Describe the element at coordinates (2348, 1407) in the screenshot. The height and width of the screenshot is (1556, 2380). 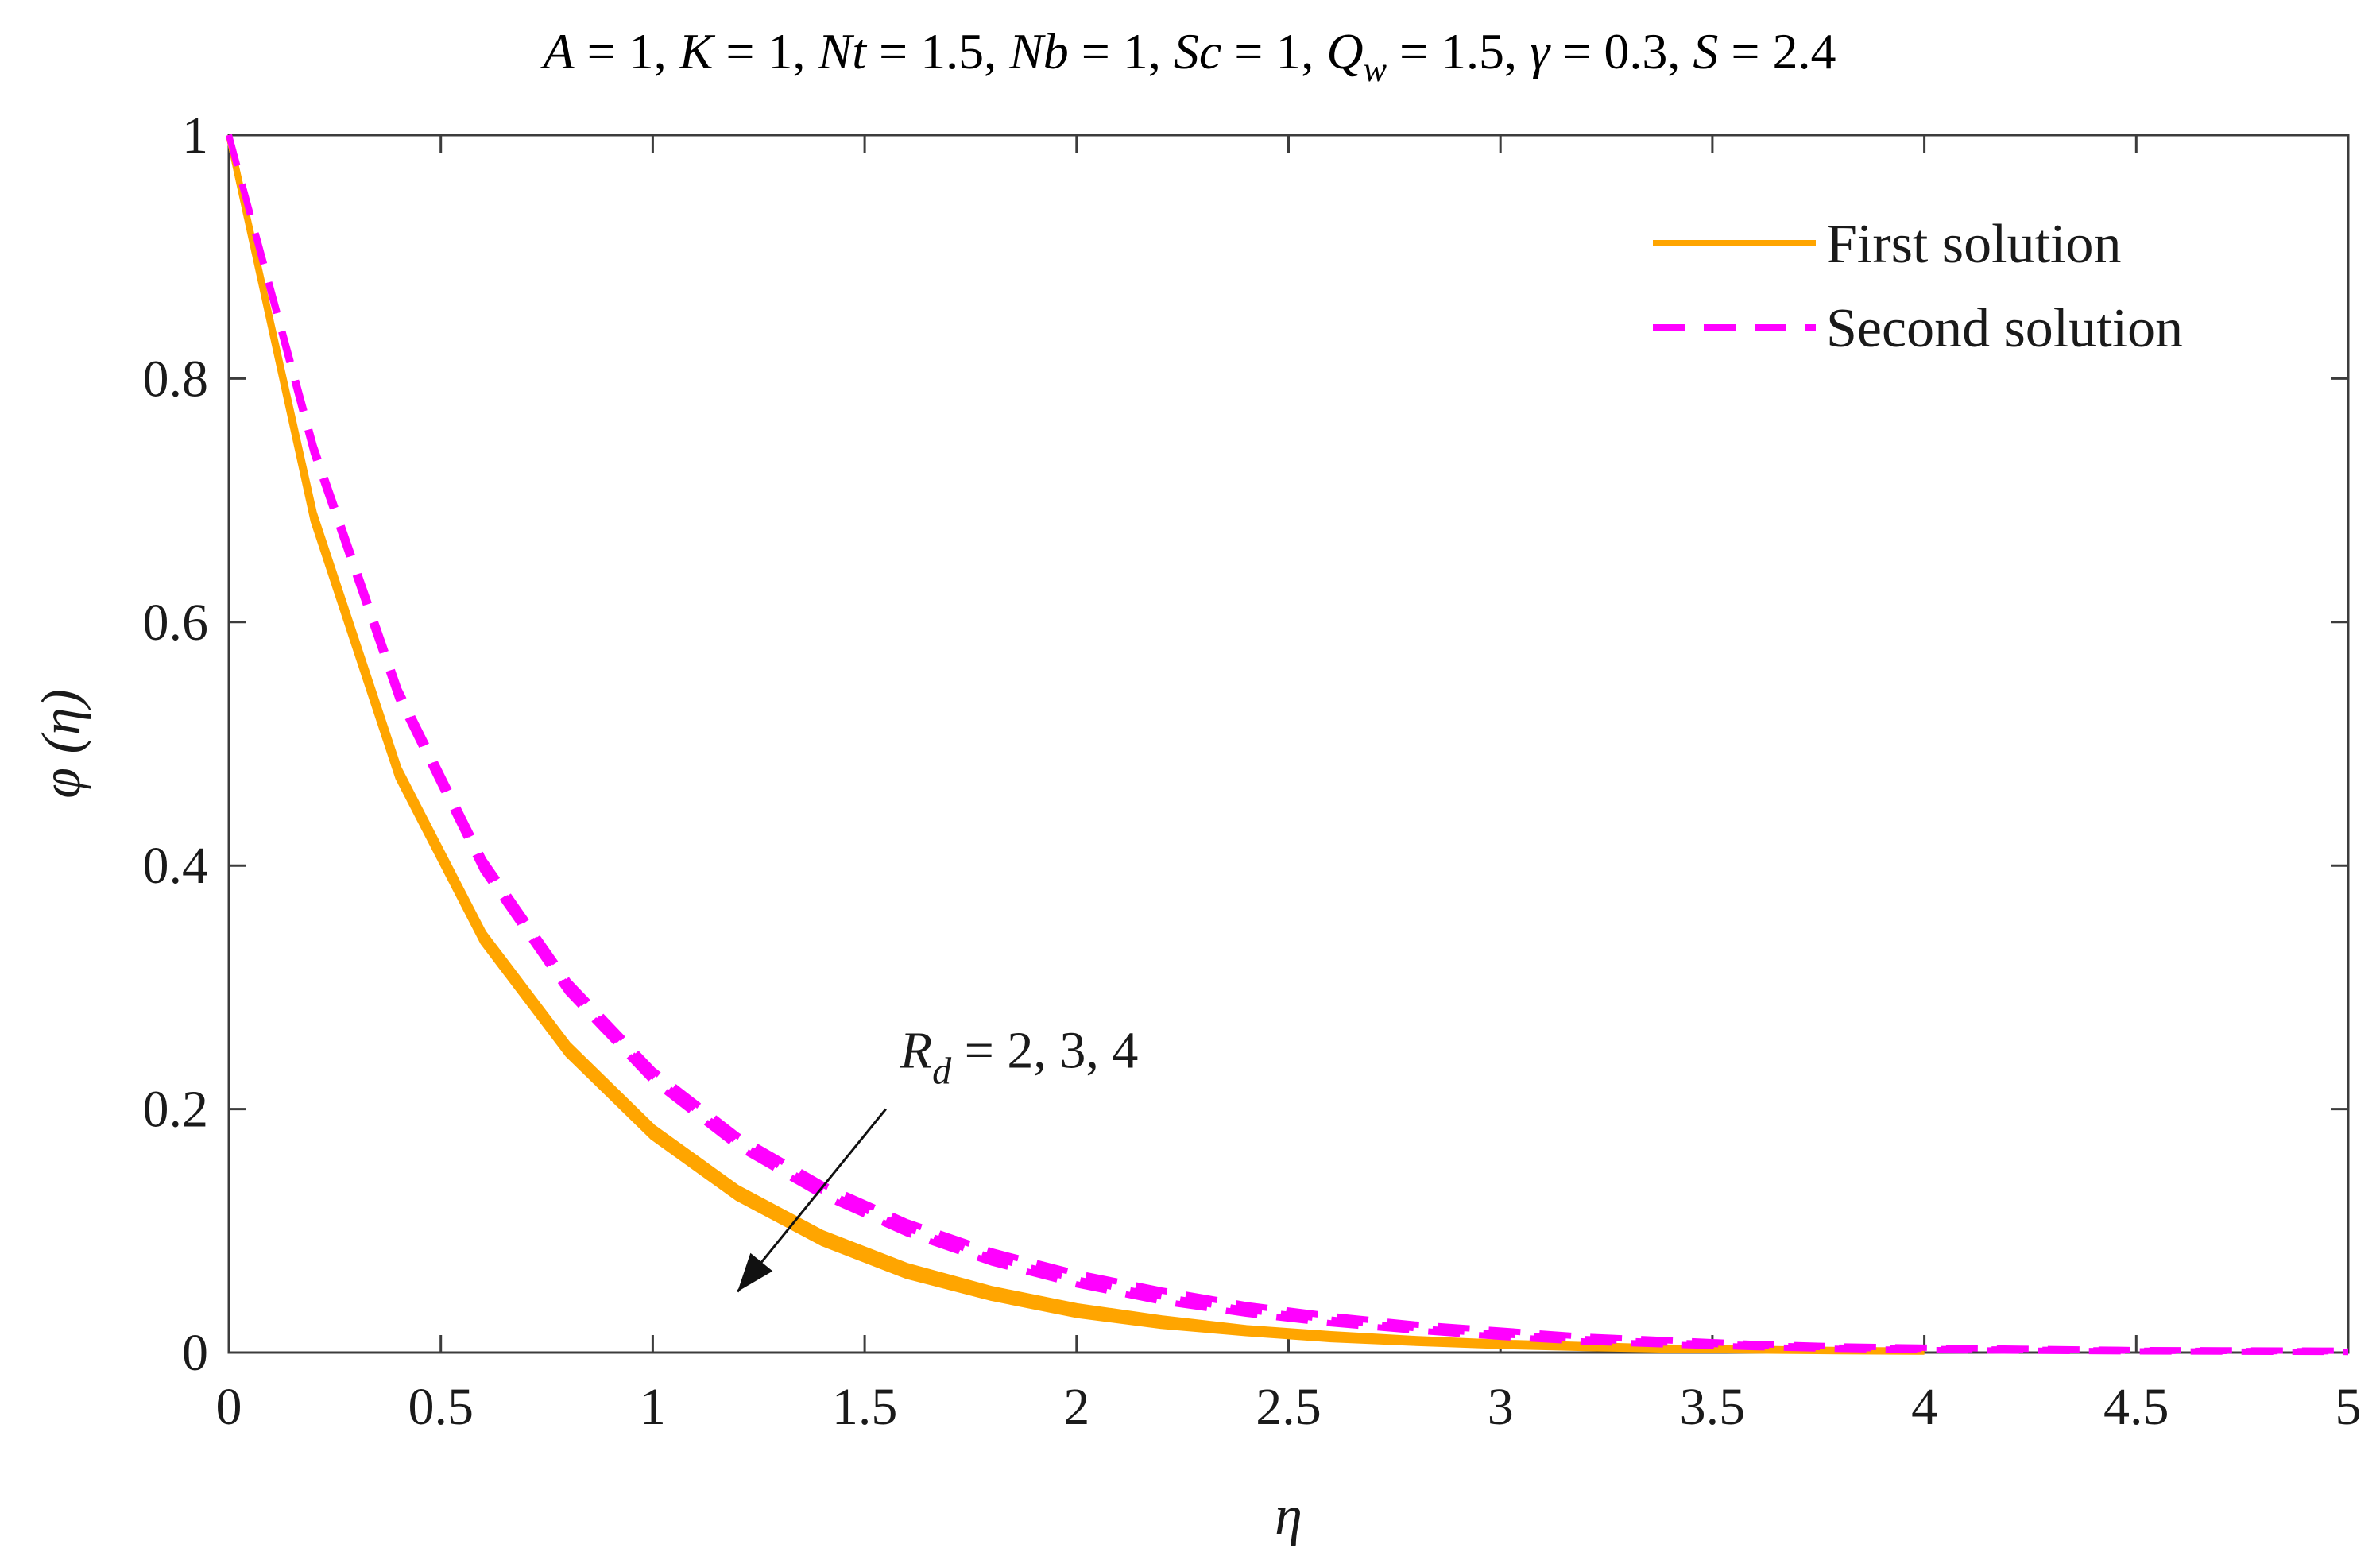
I see `x-tick-label: 5` at that location.